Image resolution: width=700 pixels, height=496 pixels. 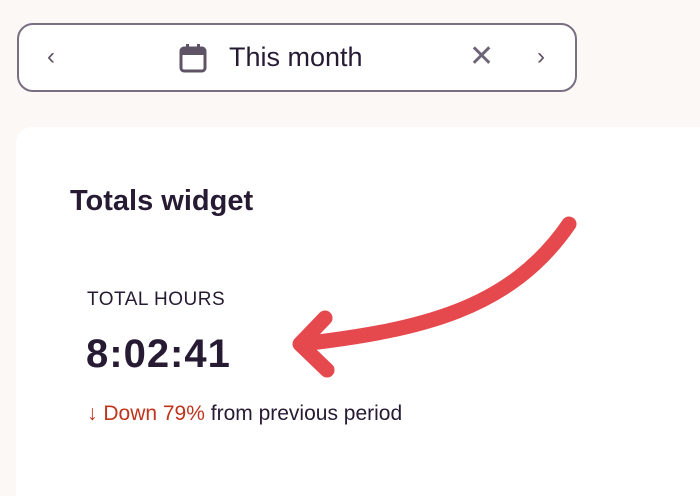 I want to click on date-range-picker: ‹ This month ✕ ›, so click(x=297, y=57).